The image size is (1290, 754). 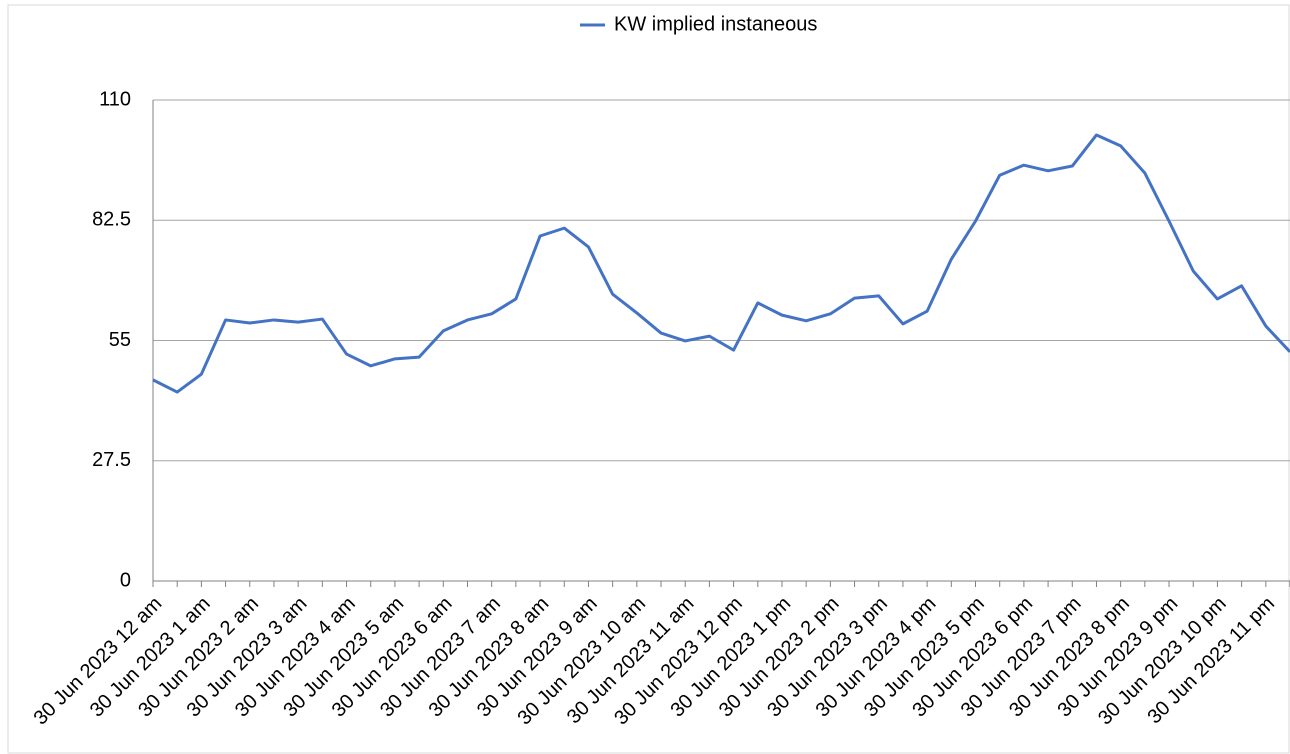 What do you see at coordinates (125, 580) in the screenshot?
I see `y-tick-label: 0` at bounding box center [125, 580].